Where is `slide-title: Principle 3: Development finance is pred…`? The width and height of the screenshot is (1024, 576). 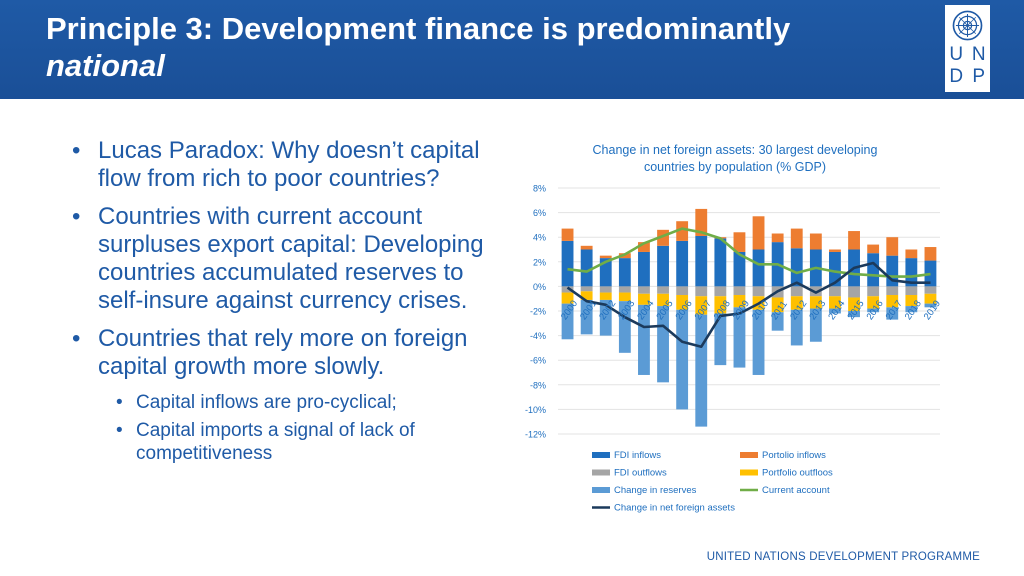 slide-title: Principle 3: Development finance is pred… is located at coordinates (418, 47).